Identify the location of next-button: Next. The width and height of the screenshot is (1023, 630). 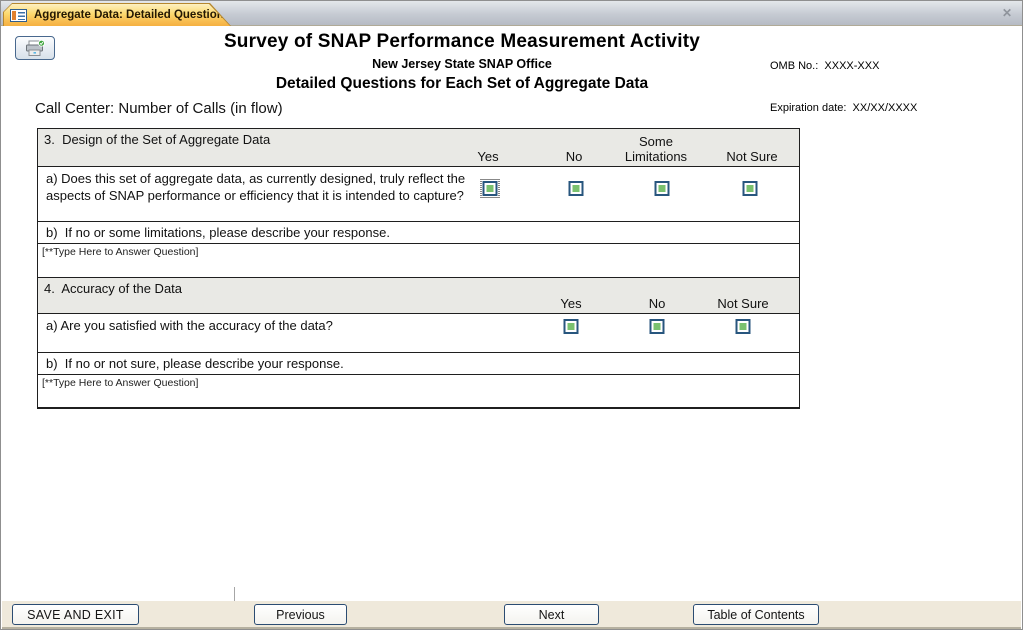
(551, 614).